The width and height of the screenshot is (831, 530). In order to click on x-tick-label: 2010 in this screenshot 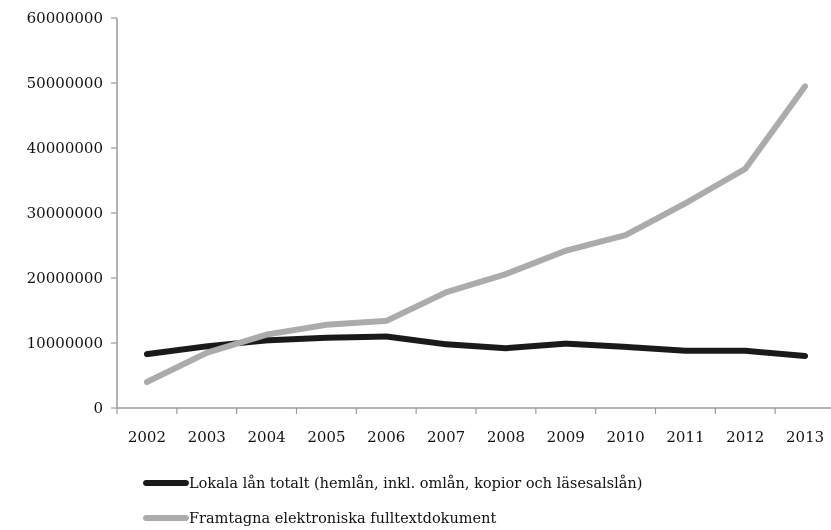, I will do `click(625, 437)`.